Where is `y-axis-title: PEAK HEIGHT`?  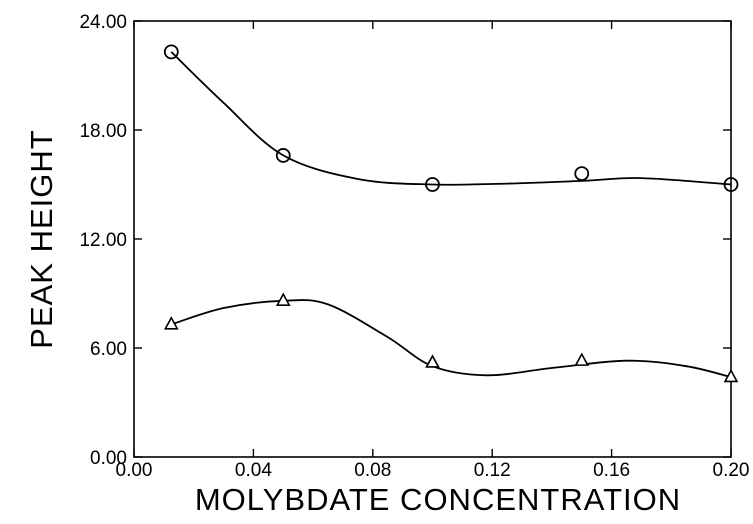
y-axis-title: PEAK HEIGHT is located at coordinates (41, 238).